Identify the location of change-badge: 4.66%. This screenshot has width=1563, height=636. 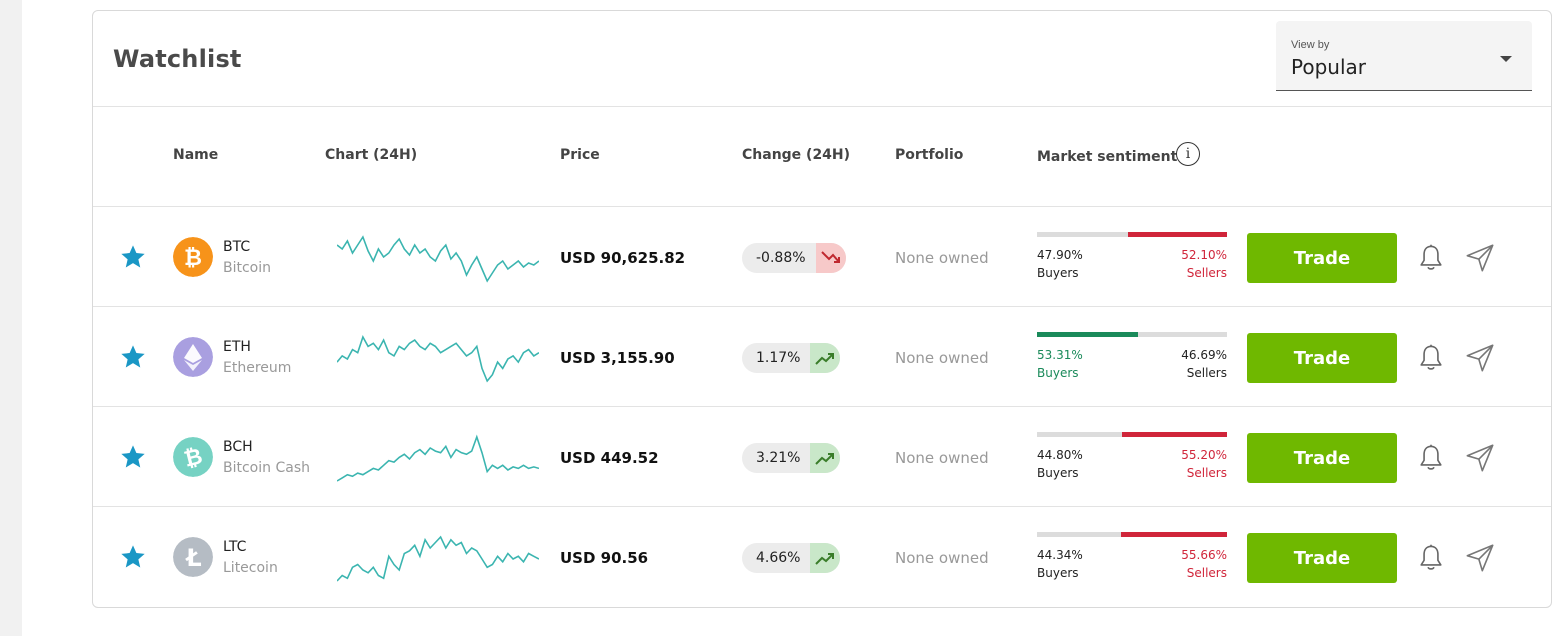
(791, 558).